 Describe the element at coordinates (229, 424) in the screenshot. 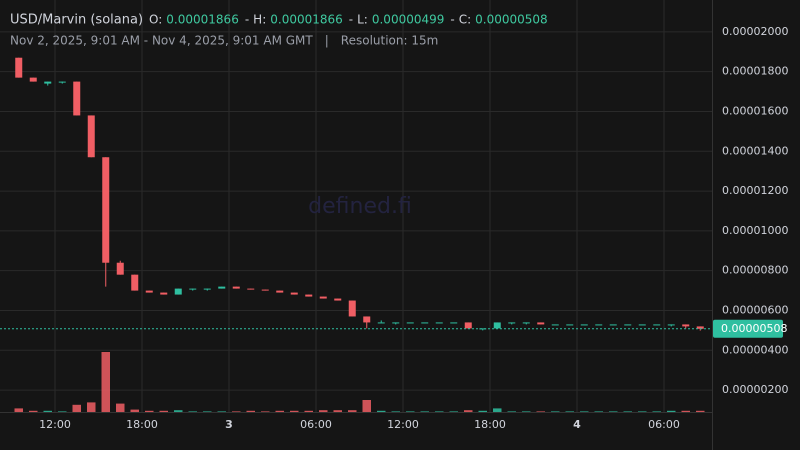

I see `x-tick-label: 3` at that location.